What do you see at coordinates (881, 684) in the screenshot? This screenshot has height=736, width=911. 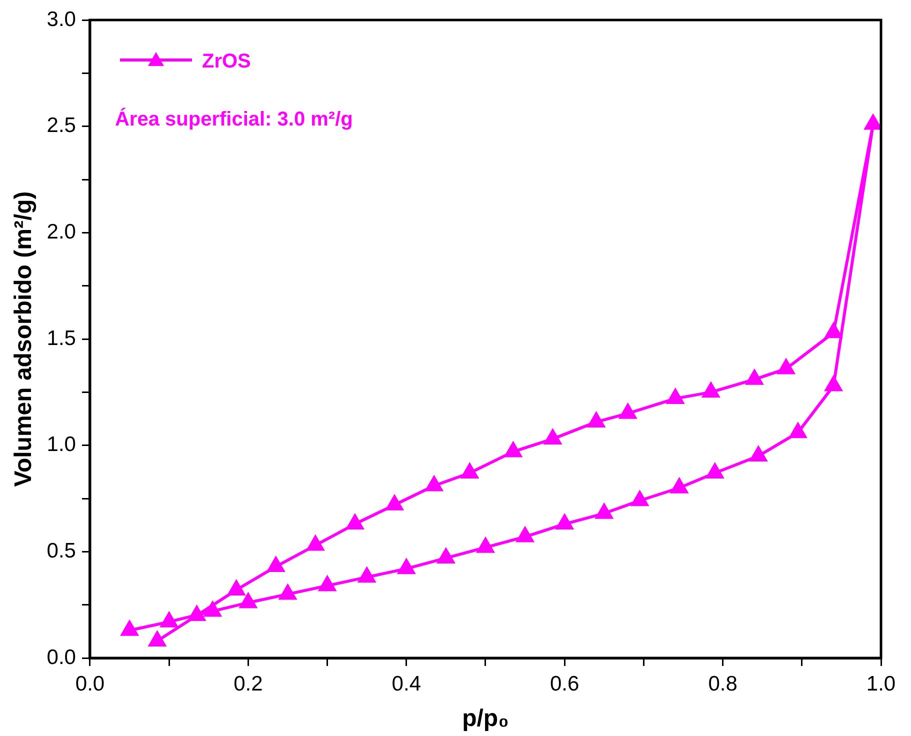 I see `x-tick-label: 1.0` at bounding box center [881, 684].